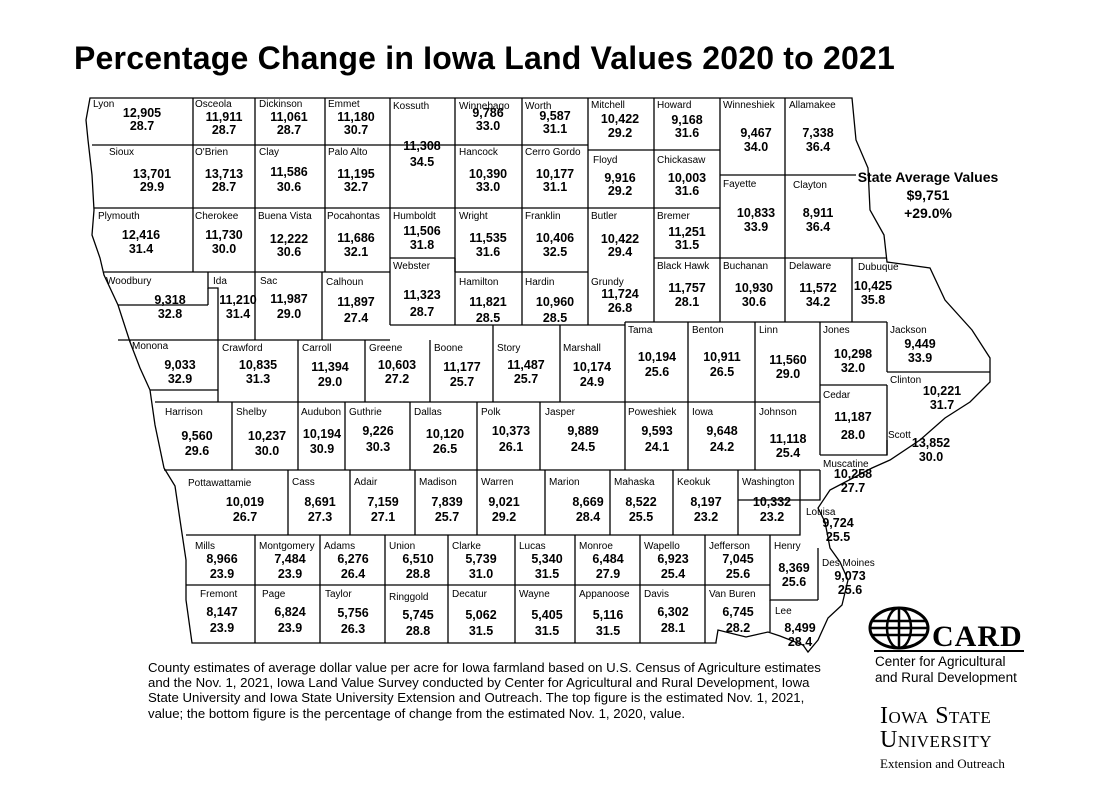 Image resolution: width=1105 pixels, height=809 pixels. Describe the element at coordinates (258, 365) in the screenshot. I see `county-value-crawford: 10,835` at that location.